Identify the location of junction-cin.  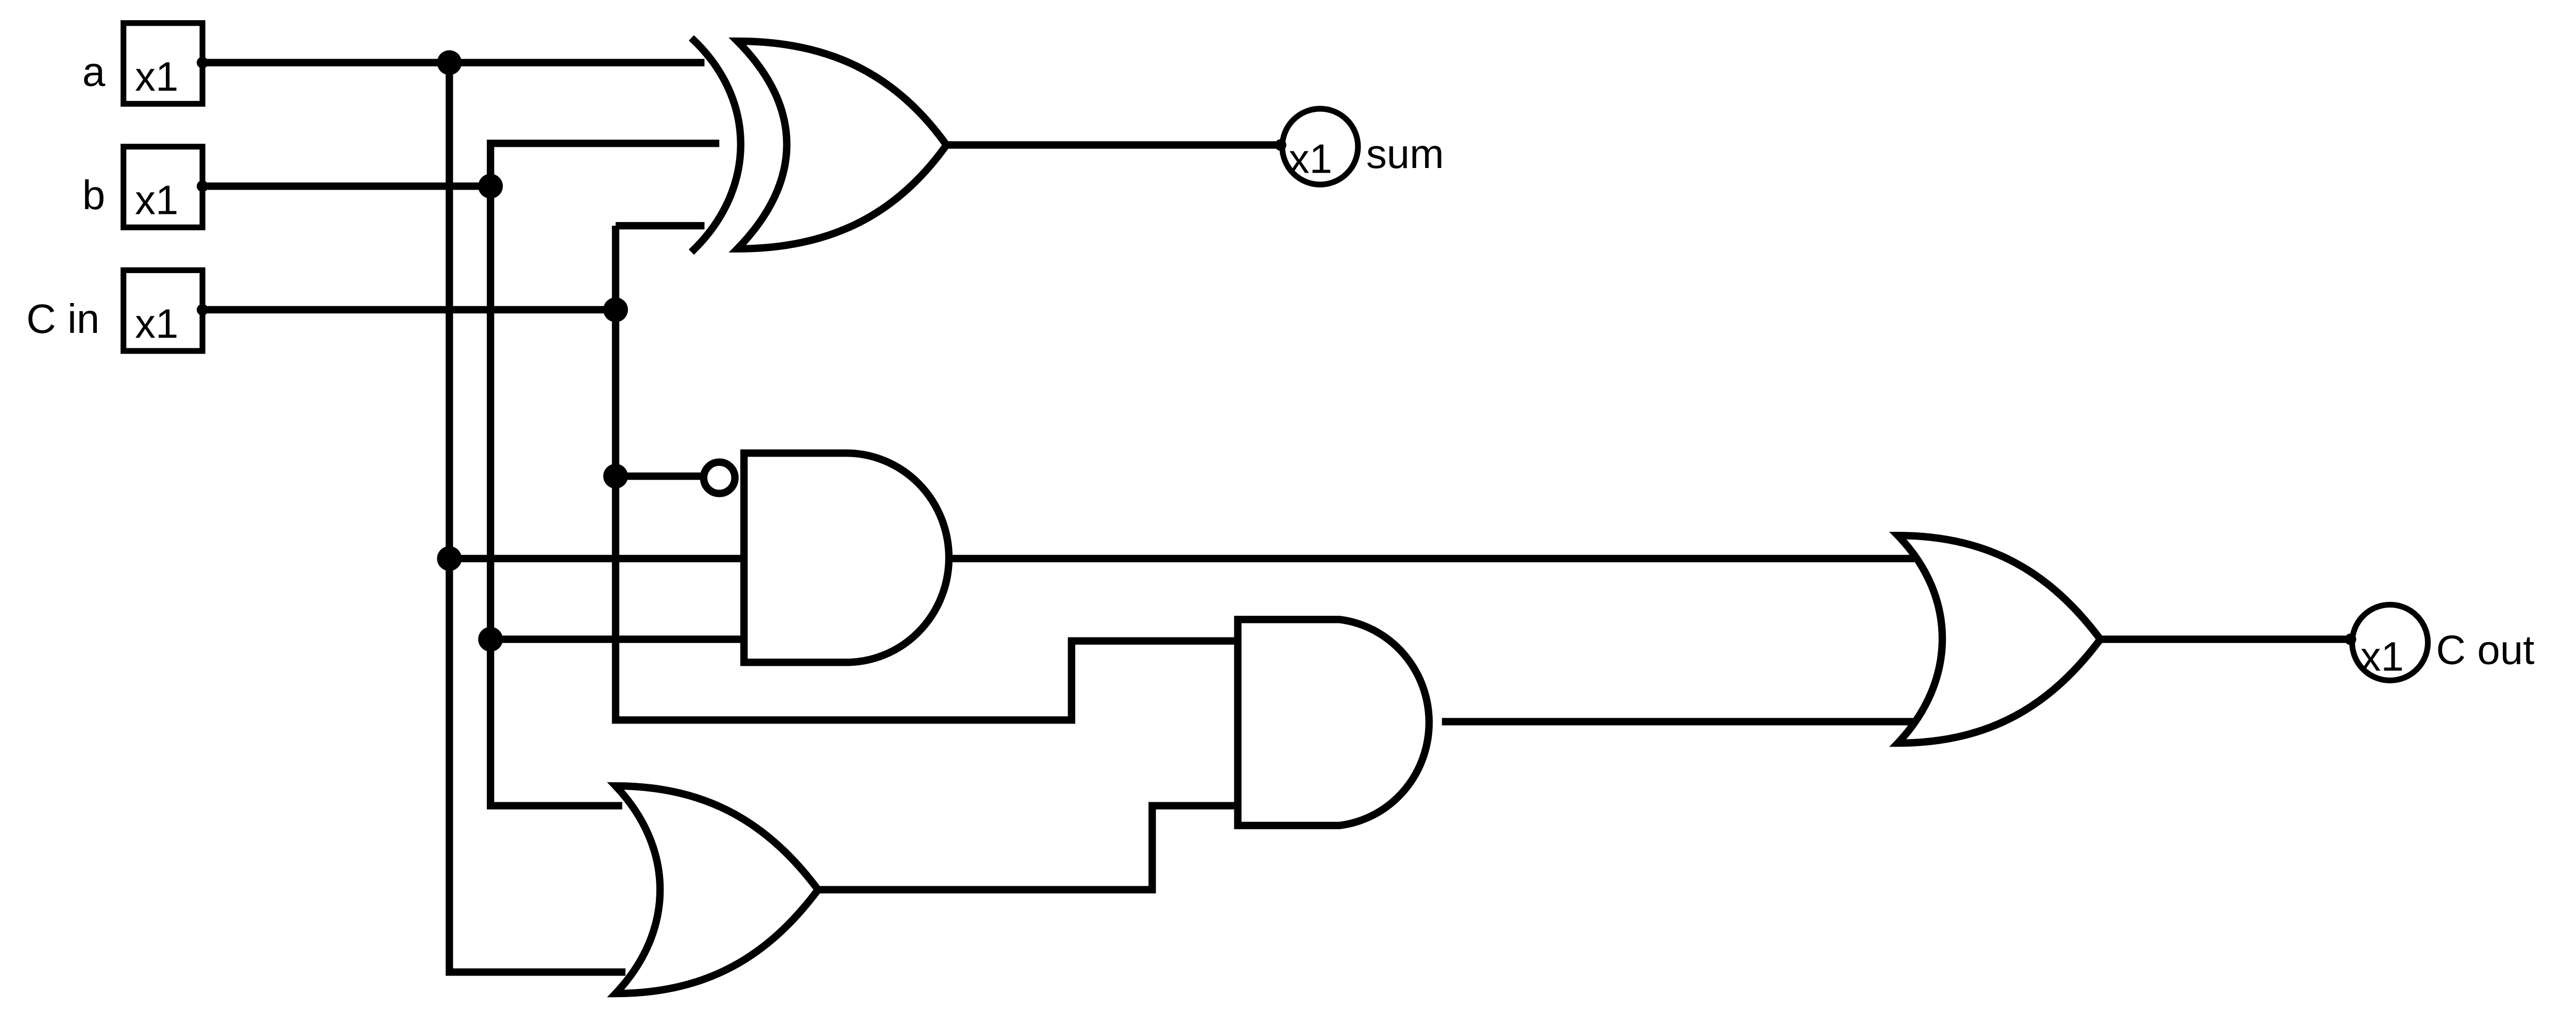
(615, 310).